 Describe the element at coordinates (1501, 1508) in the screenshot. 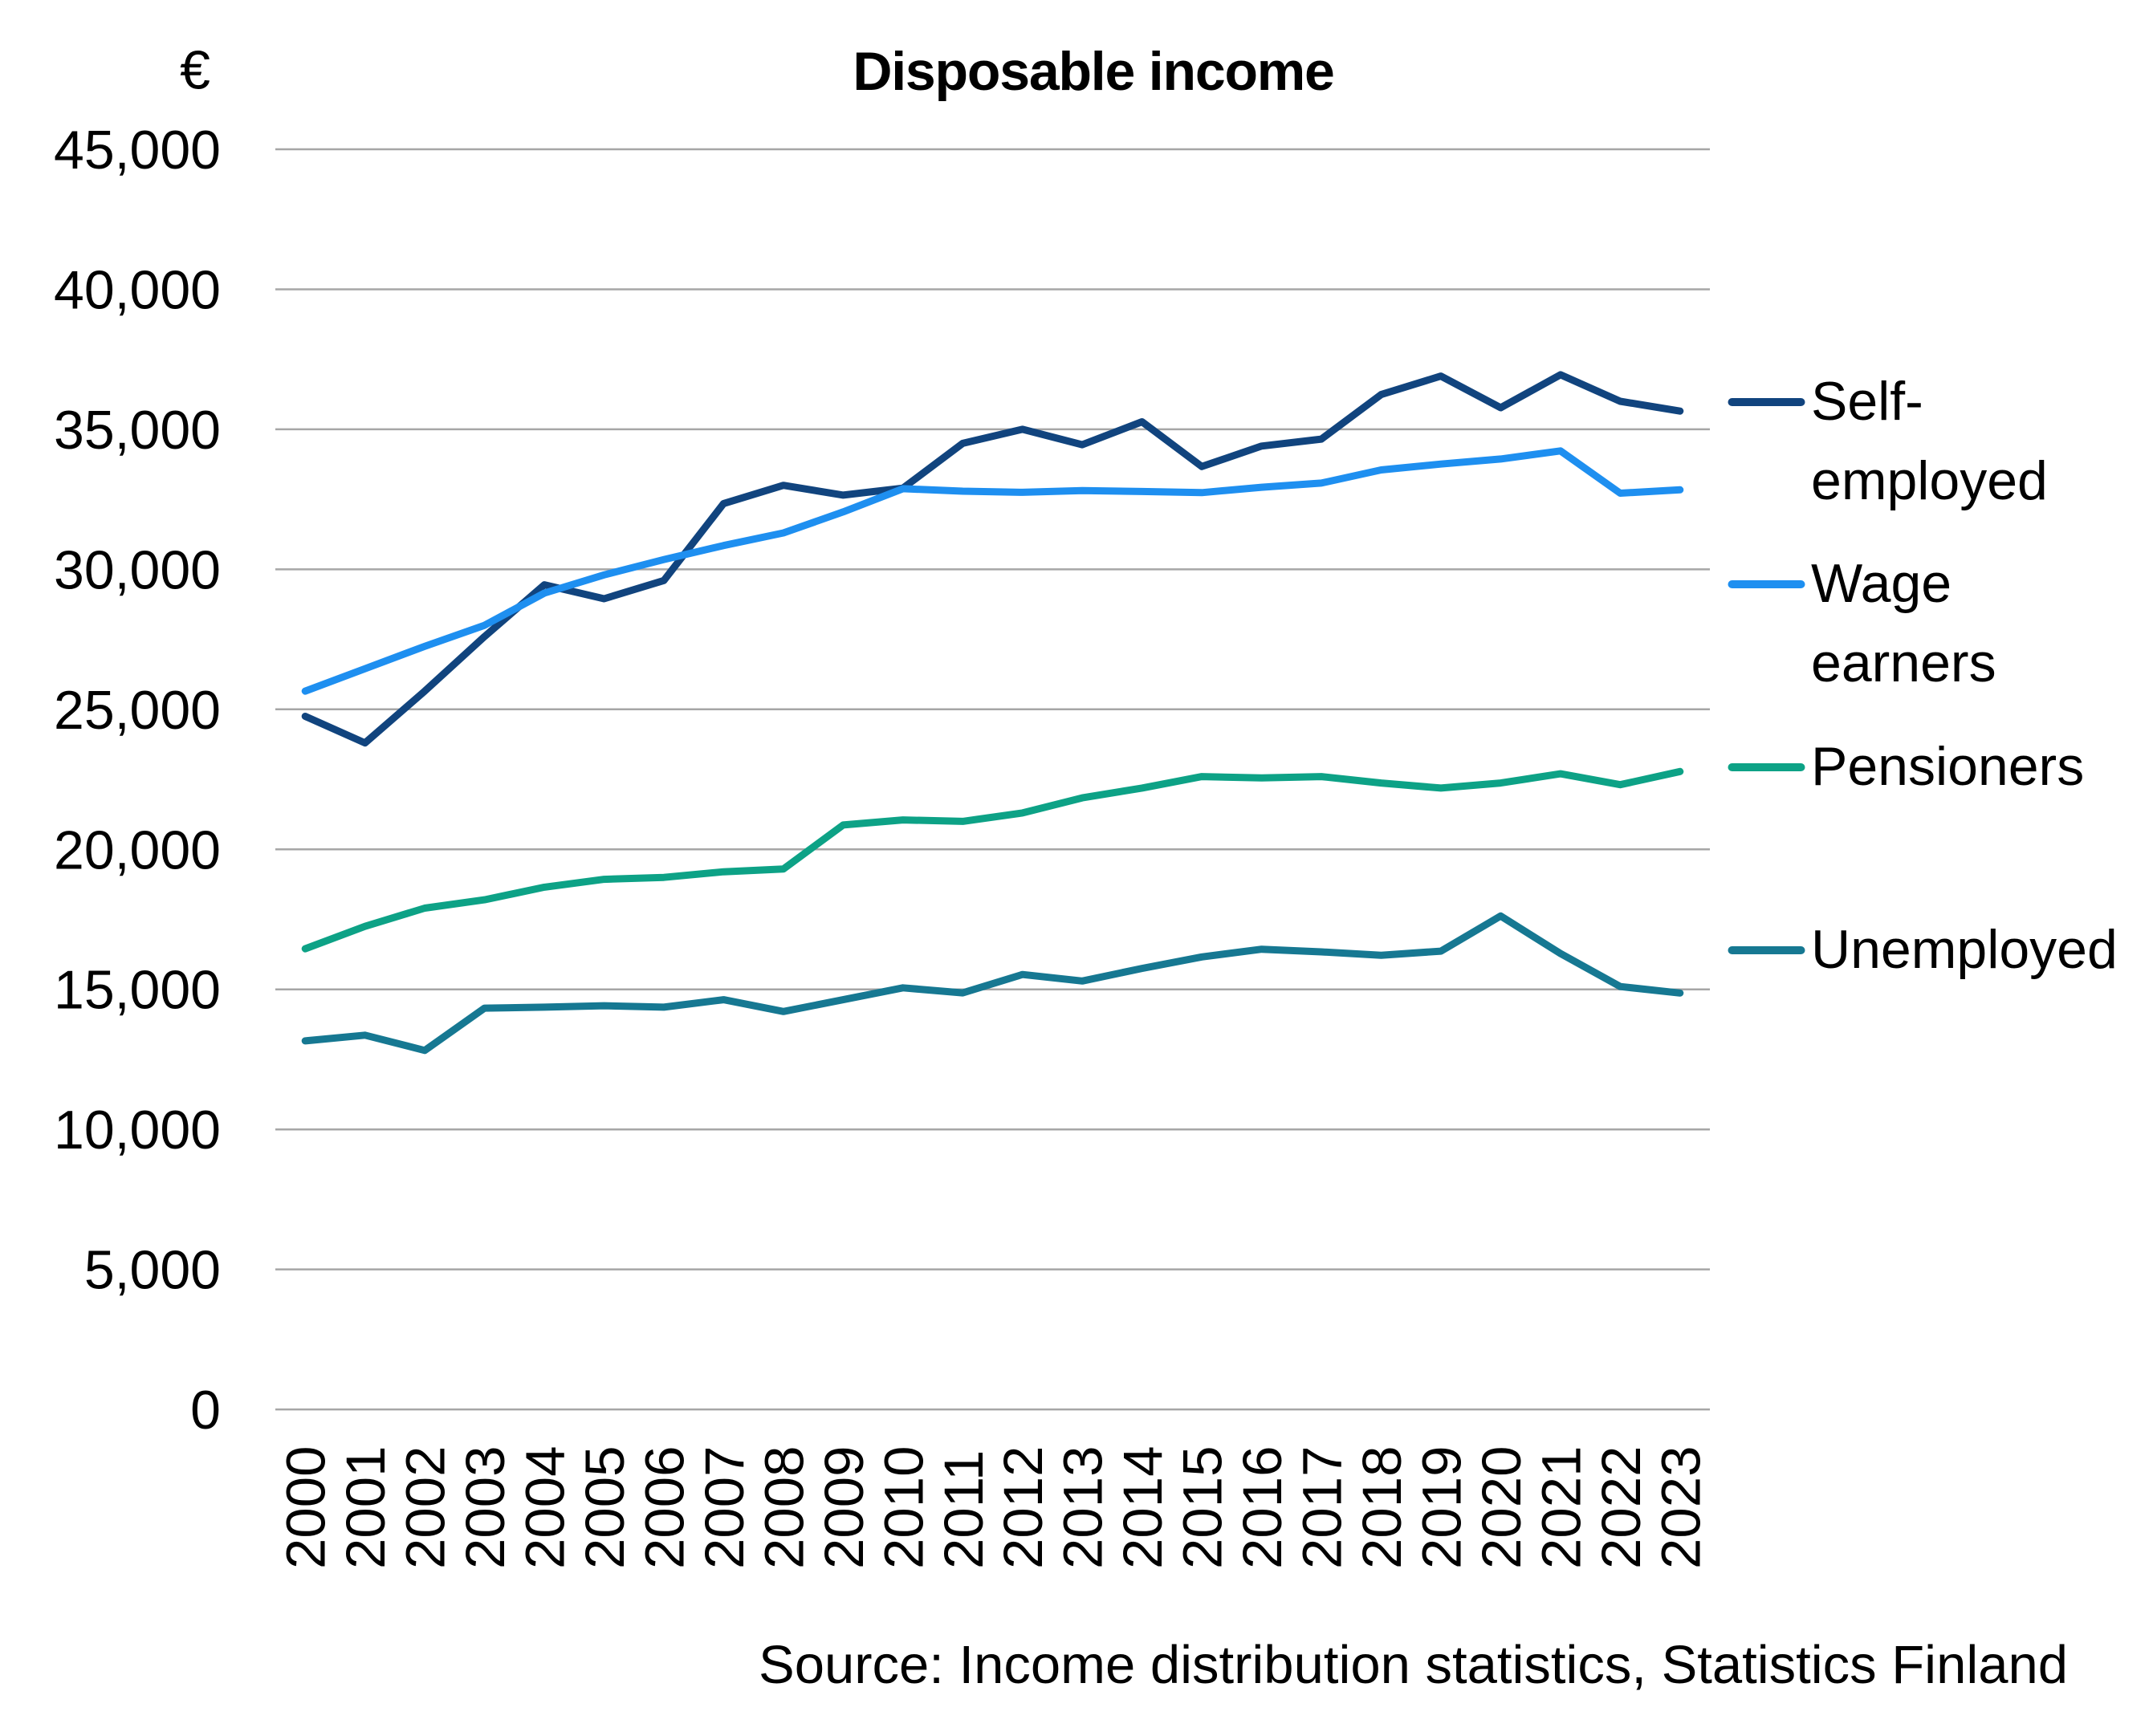

I see `svg-text: 2020` at that location.